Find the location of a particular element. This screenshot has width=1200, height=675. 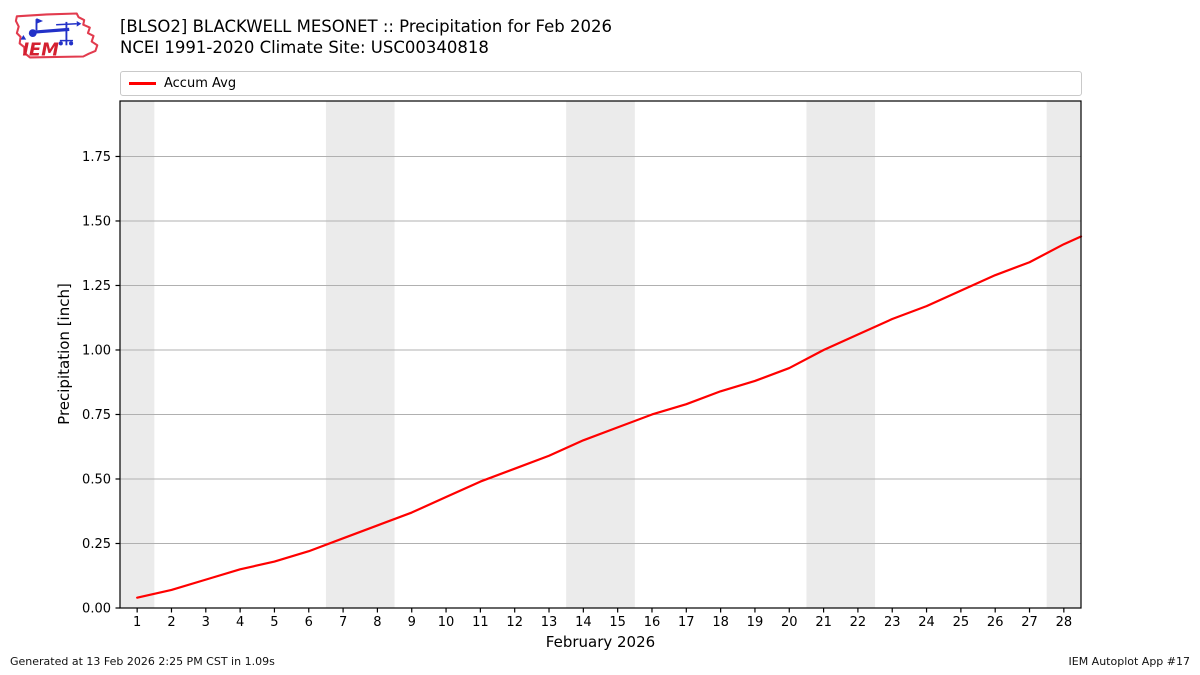

x-tick-label: 25 is located at coordinates (961, 622).